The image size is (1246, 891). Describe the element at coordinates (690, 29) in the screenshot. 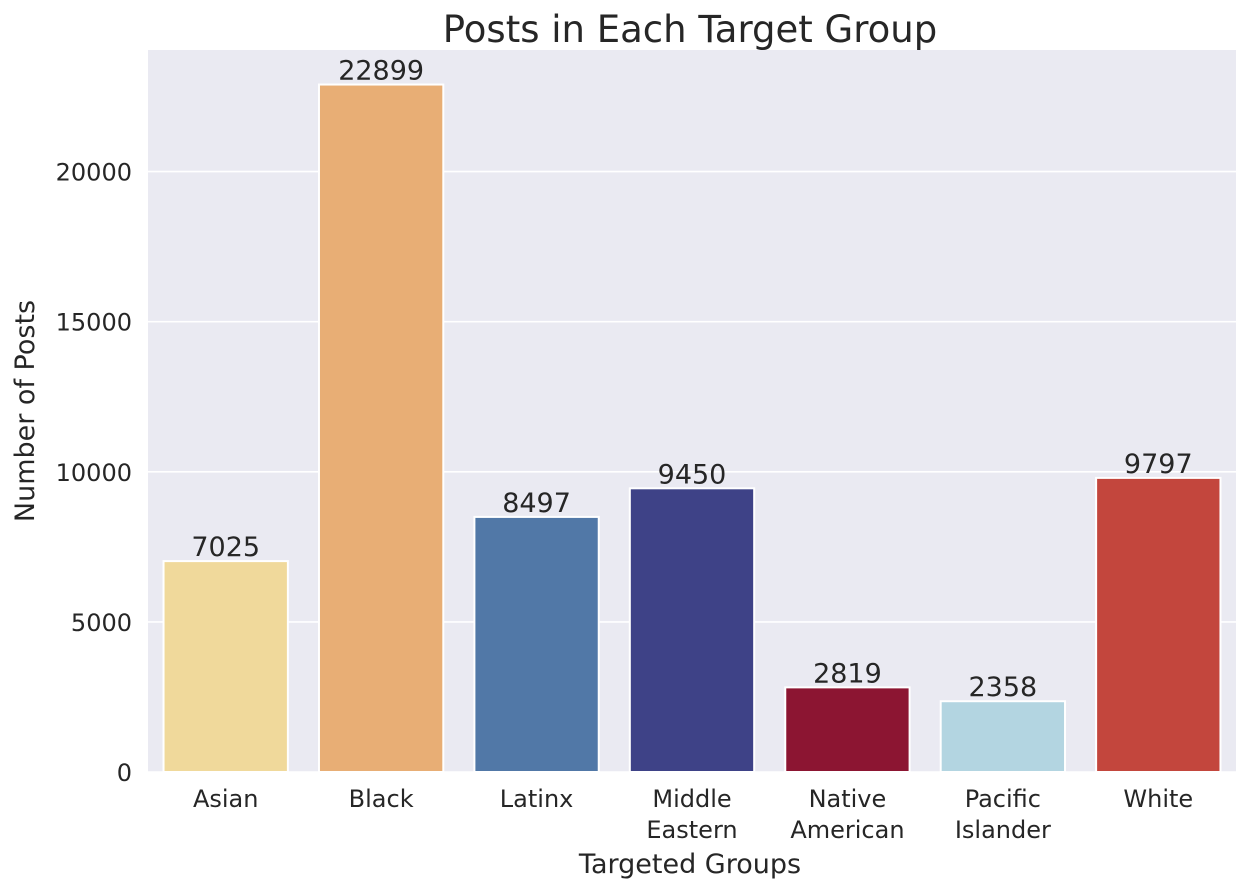

I see `chart-title: Posts in Each Target Group` at that location.